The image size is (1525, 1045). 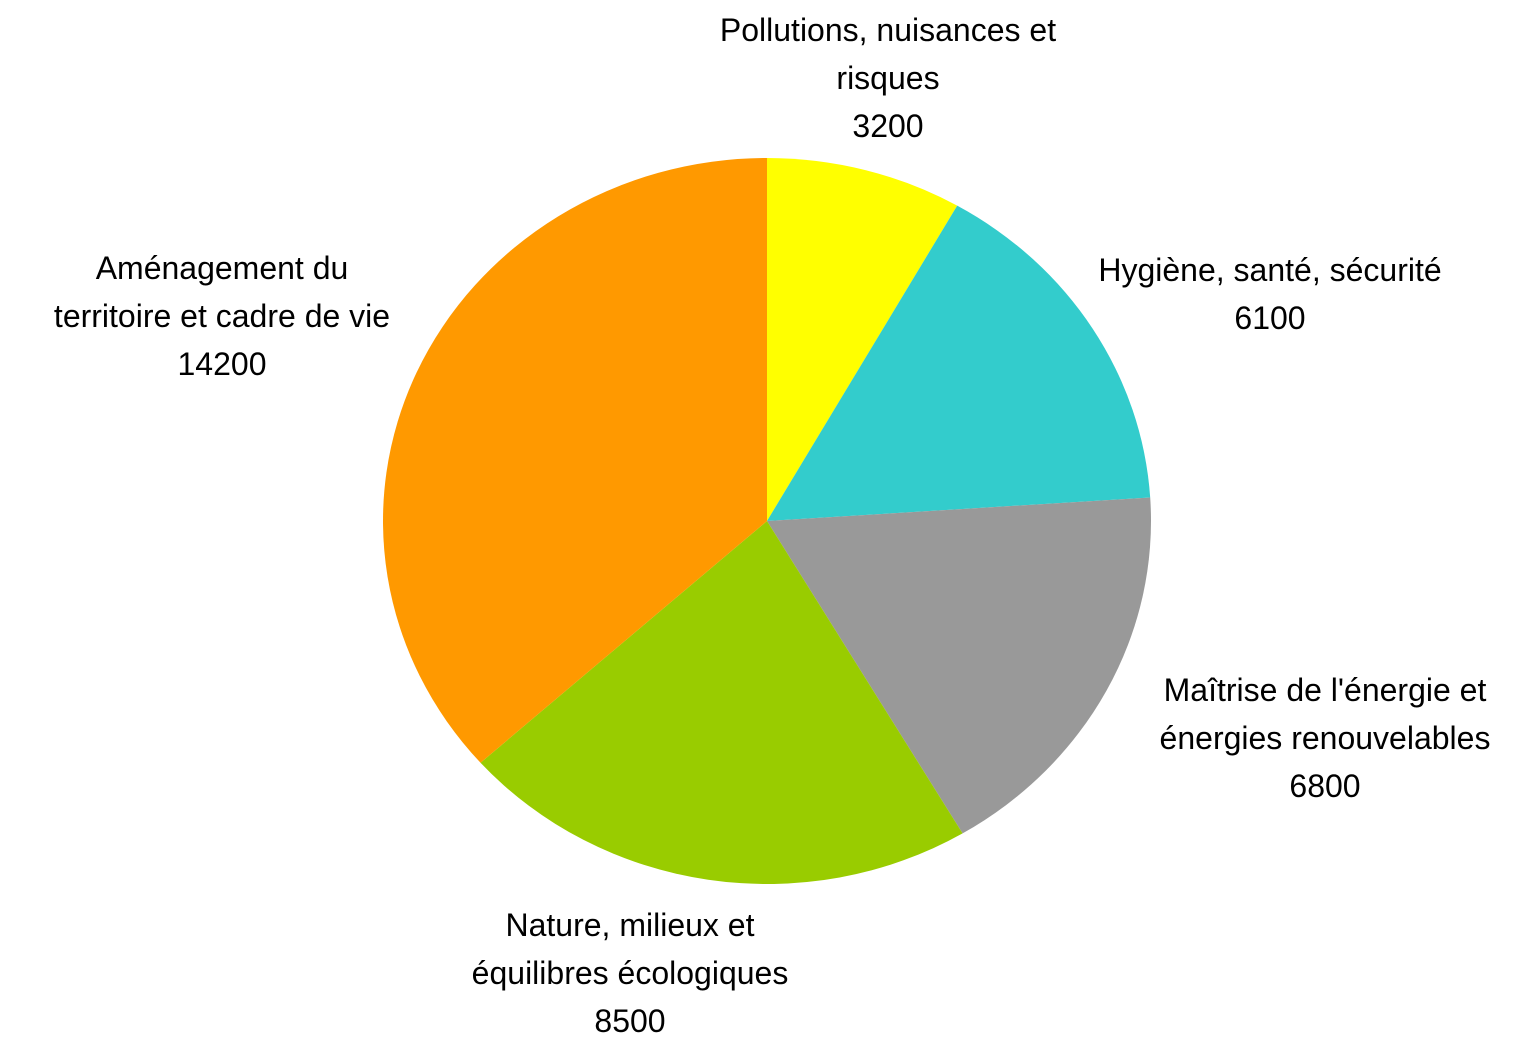 What do you see at coordinates (1269, 294) in the screenshot?
I see `slice-label: Hygiène, santé, sécurité 6100` at bounding box center [1269, 294].